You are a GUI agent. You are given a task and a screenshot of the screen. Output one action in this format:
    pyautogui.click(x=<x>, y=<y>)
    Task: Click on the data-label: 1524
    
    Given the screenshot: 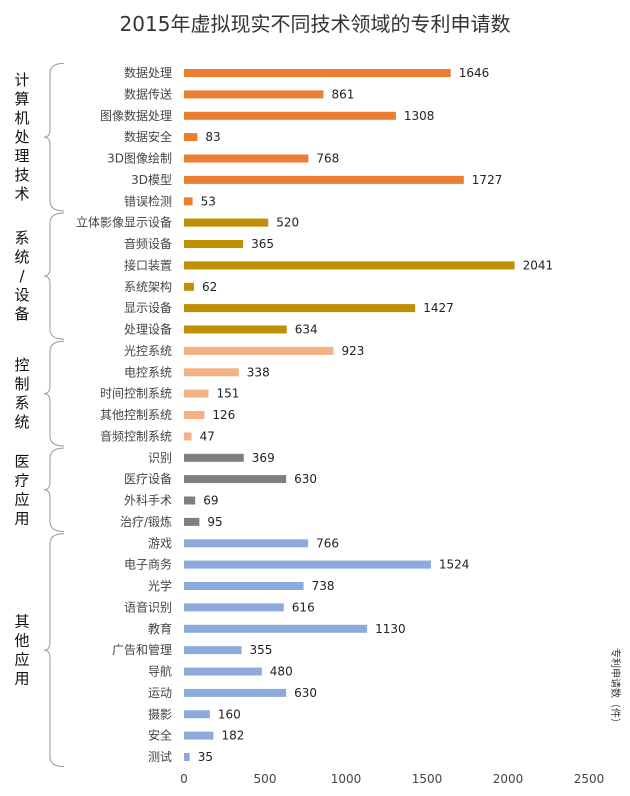 What is the action you would take?
    pyautogui.click(x=454, y=565)
    